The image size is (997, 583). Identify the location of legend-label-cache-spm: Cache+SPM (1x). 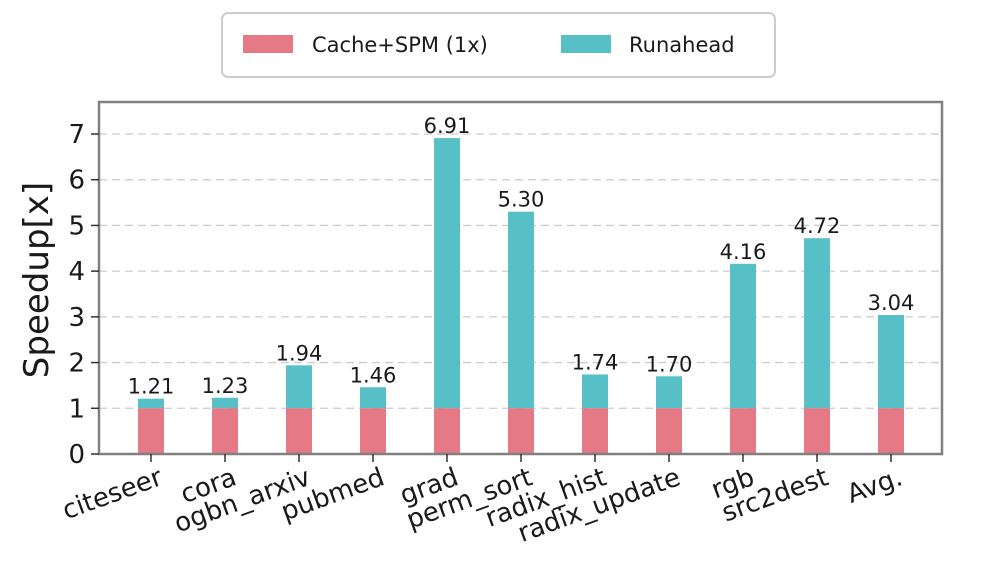
(400, 45).